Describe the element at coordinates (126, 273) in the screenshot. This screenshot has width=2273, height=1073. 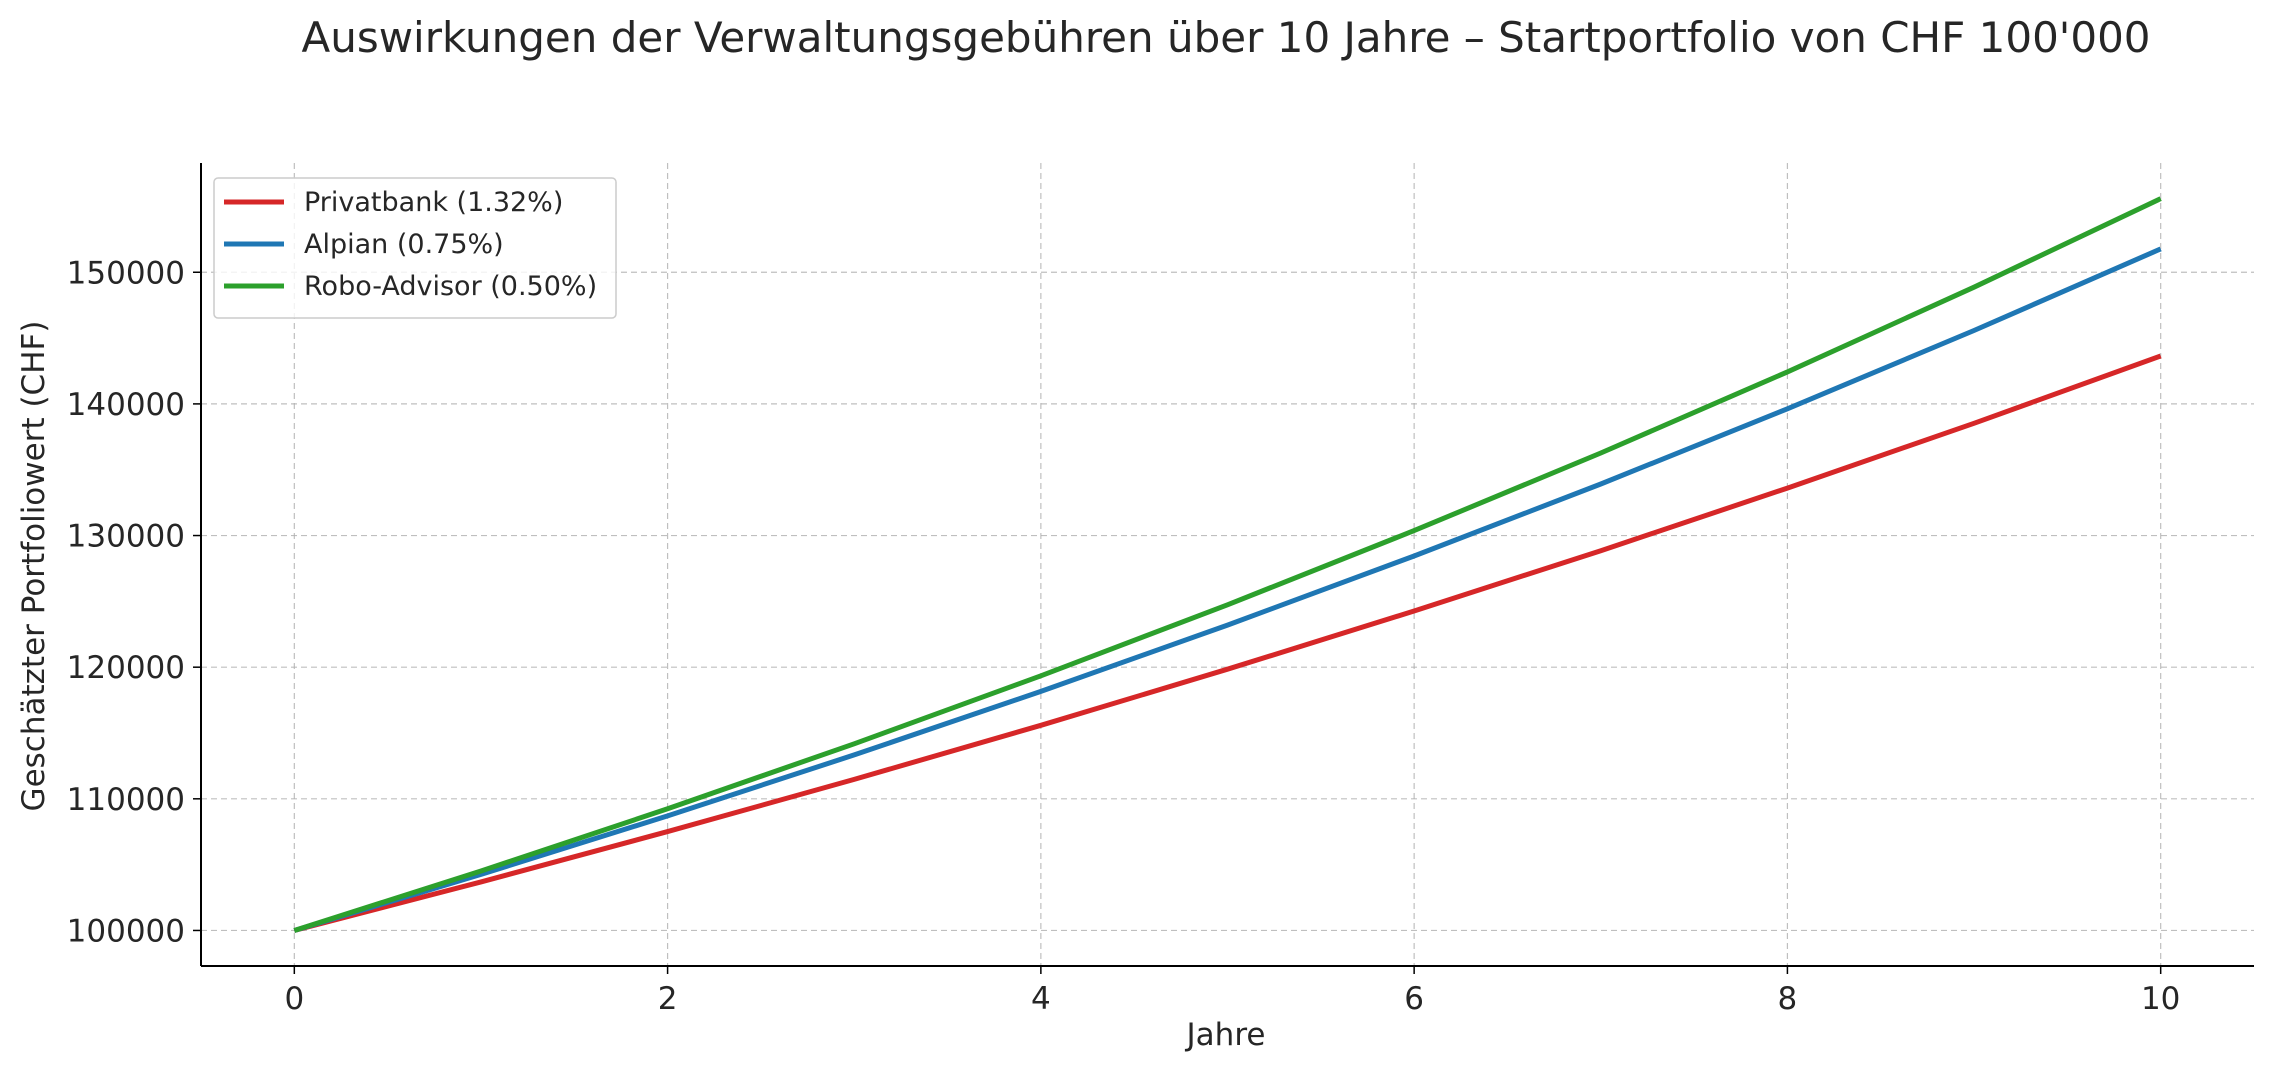
I see `y-tick-label: 150000` at that location.